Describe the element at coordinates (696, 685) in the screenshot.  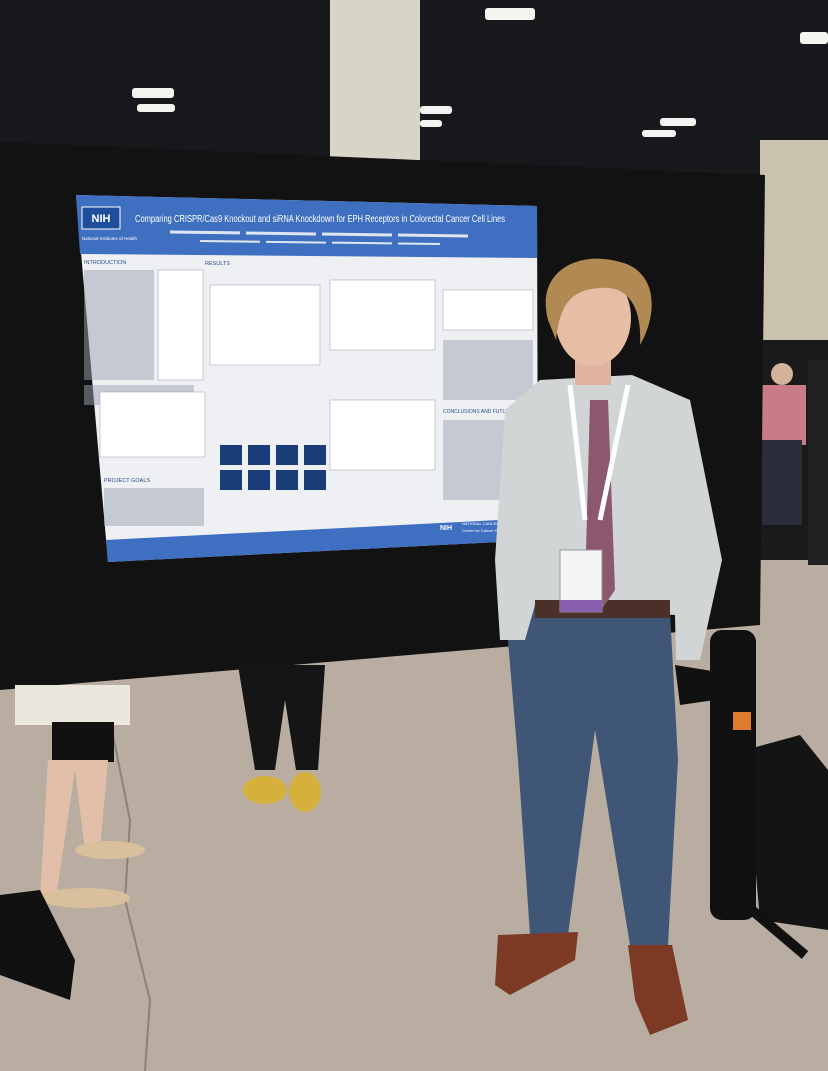
I see `mask-in-hand` at that location.